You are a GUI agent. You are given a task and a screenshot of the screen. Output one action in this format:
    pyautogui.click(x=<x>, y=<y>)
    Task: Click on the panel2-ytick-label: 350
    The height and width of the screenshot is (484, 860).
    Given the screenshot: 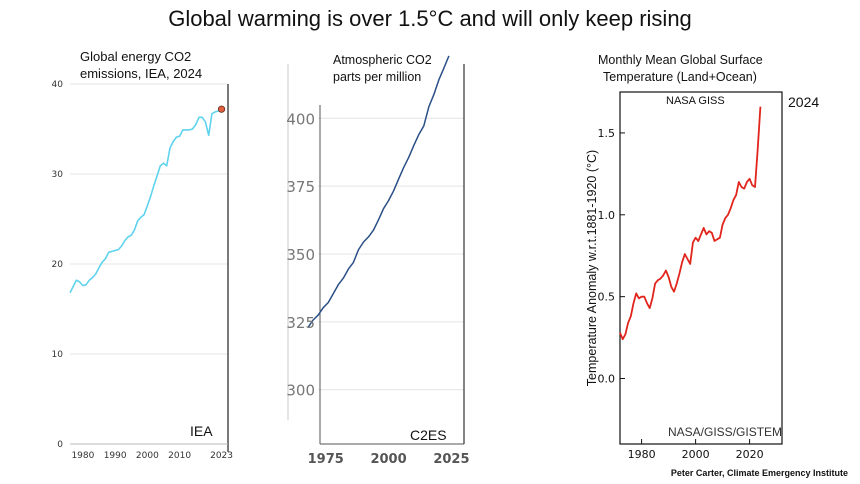 What is the action you would take?
    pyautogui.click(x=300, y=255)
    